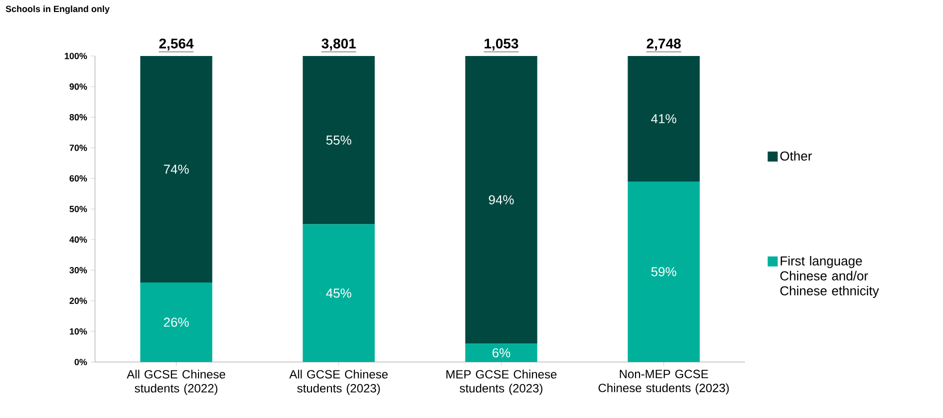  I want to click on text: 3,801, so click(339, 44).